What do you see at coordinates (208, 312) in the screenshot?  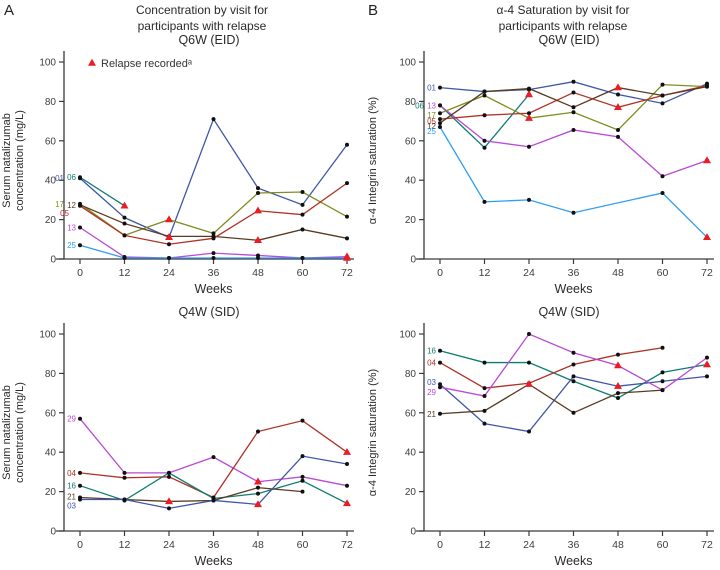 I see `subplot-title: Q4W (SID)` at bounding box center [208, 312].